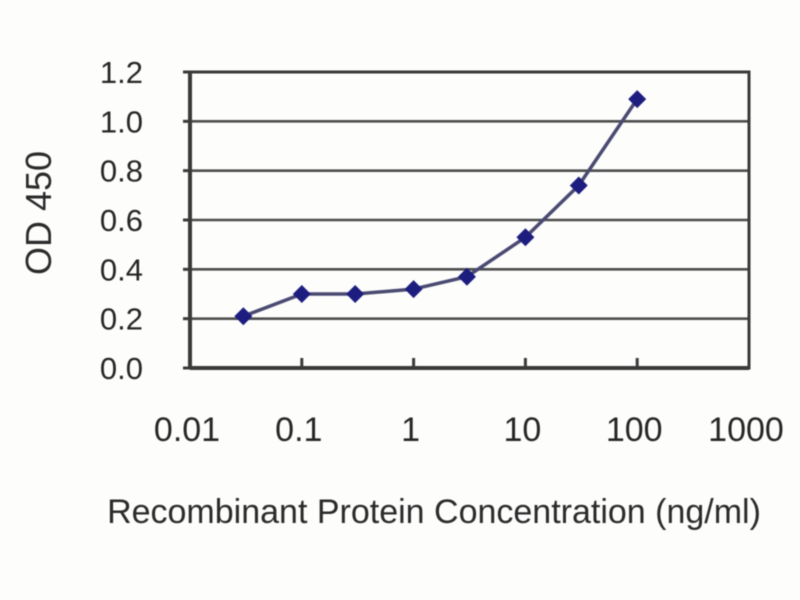 The height and width of the screenshot is (600, 800). What do you see at coordinates (187, 430) in the screenshot?
I see `x-tick-label: 0.01` at bounding box center [187, 430].